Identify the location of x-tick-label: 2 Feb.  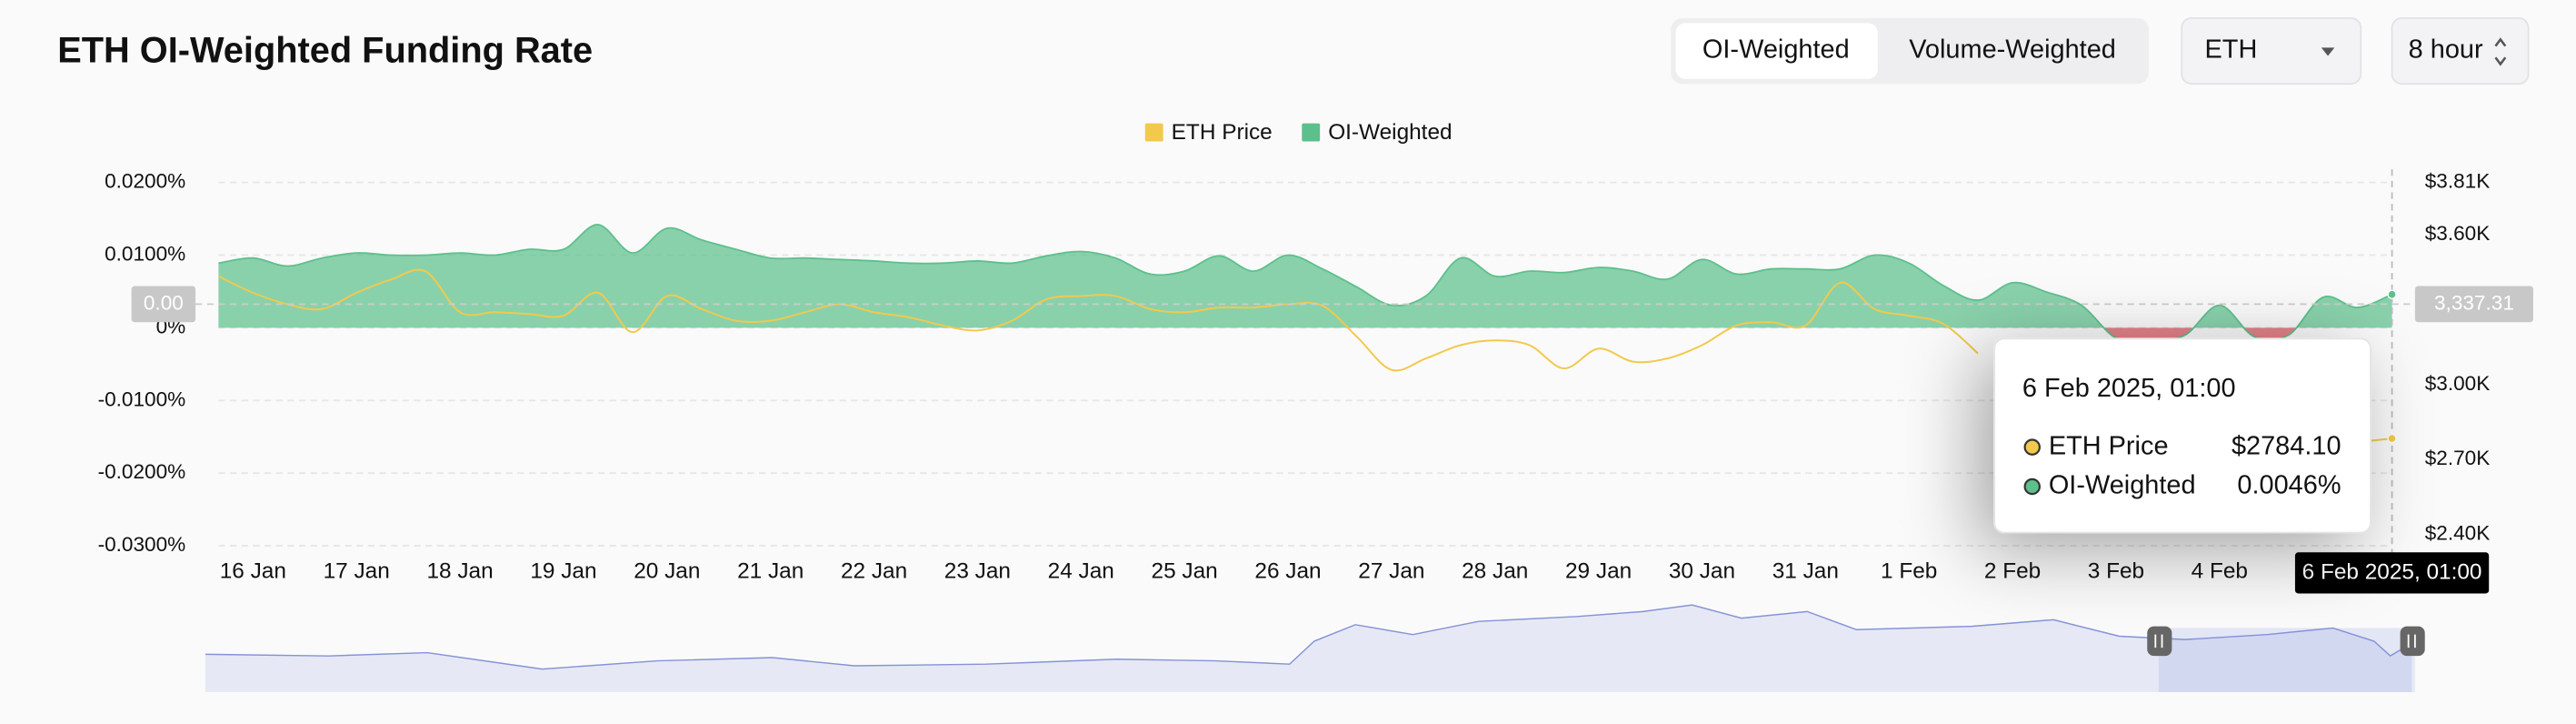
(2012, 570).